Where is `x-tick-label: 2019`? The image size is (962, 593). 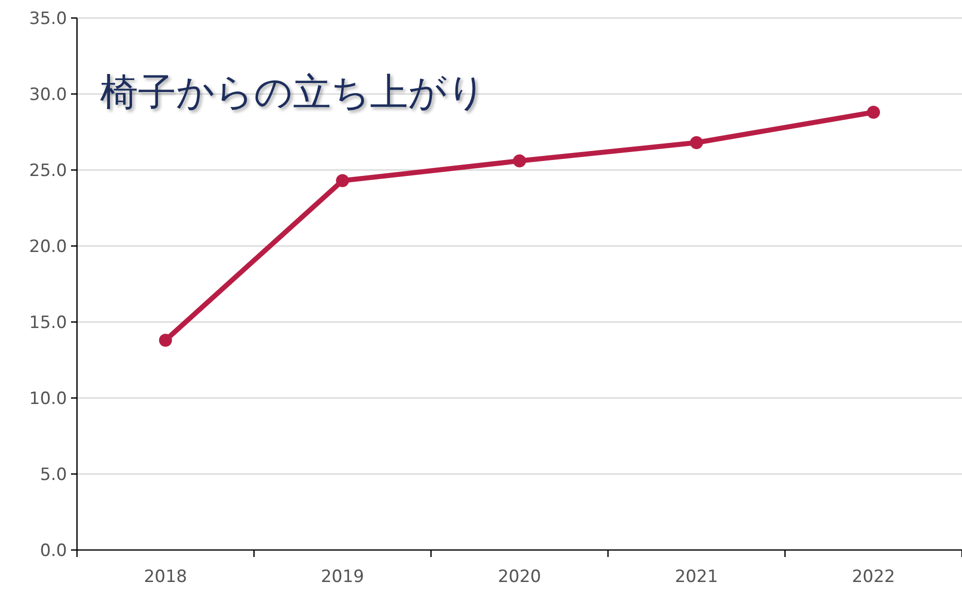 x-tick-label: 2019 is located at coordinates (342, 577).